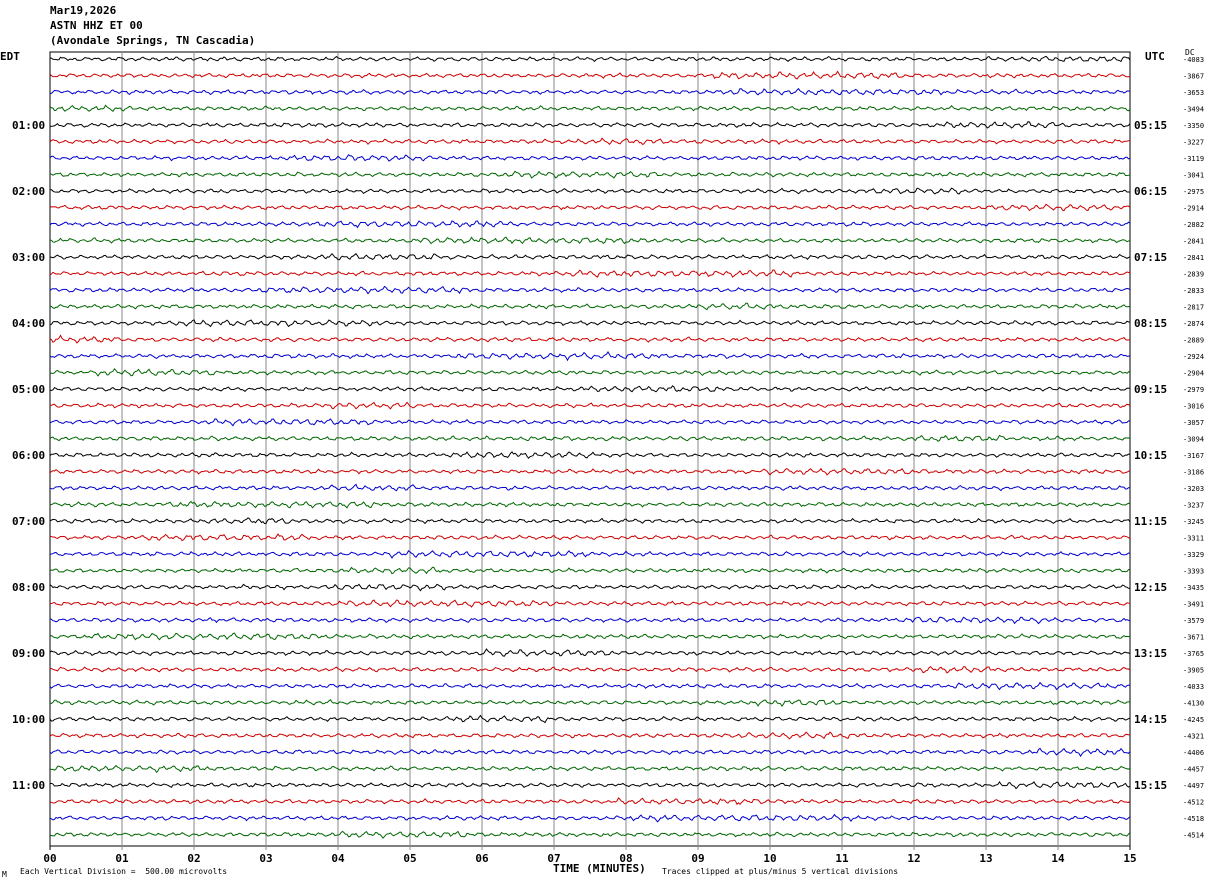 The height and width of the screenshot is (886, 1210). Describe the element at coordinates (1193, 720) in the screenshot. I see `dc-offset-value: -4245` at that location.